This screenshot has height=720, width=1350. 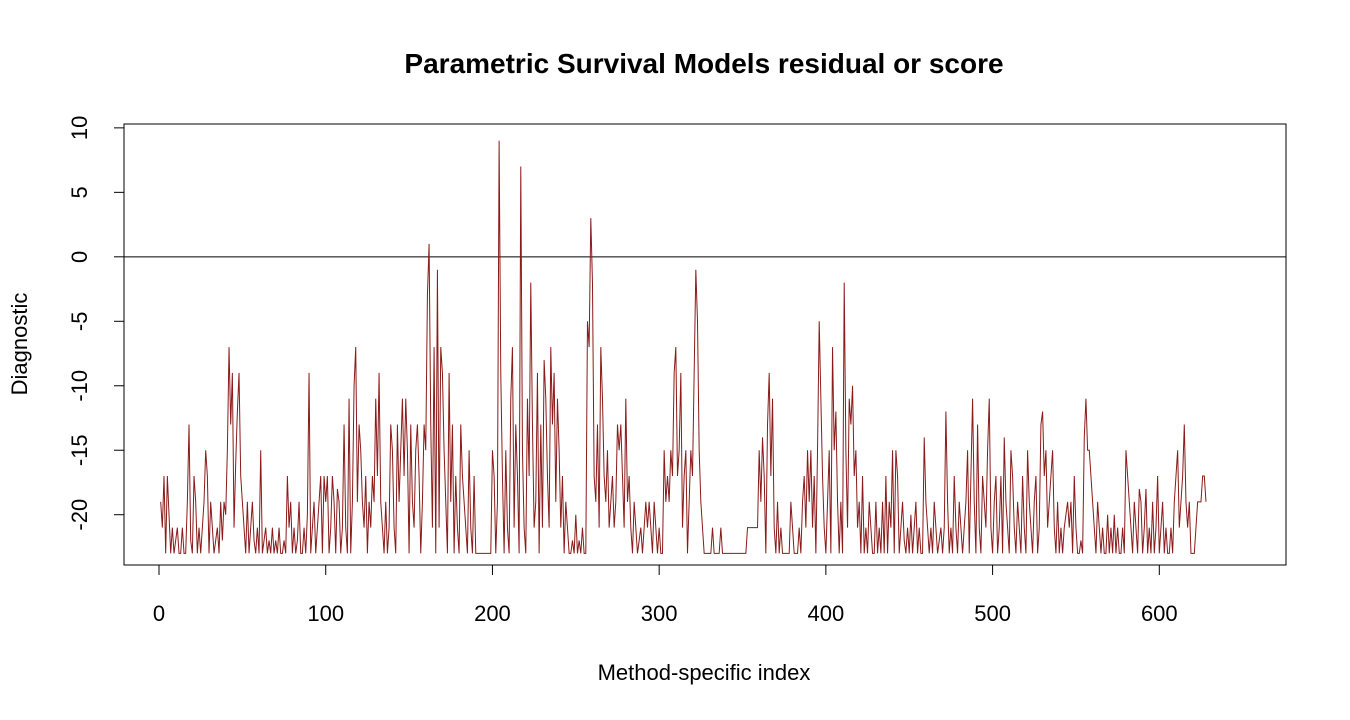 What do you see at coordinates (79, 257) in the screenshot?
I see `y-tick-label: 0` at bounding box center [79, 257].